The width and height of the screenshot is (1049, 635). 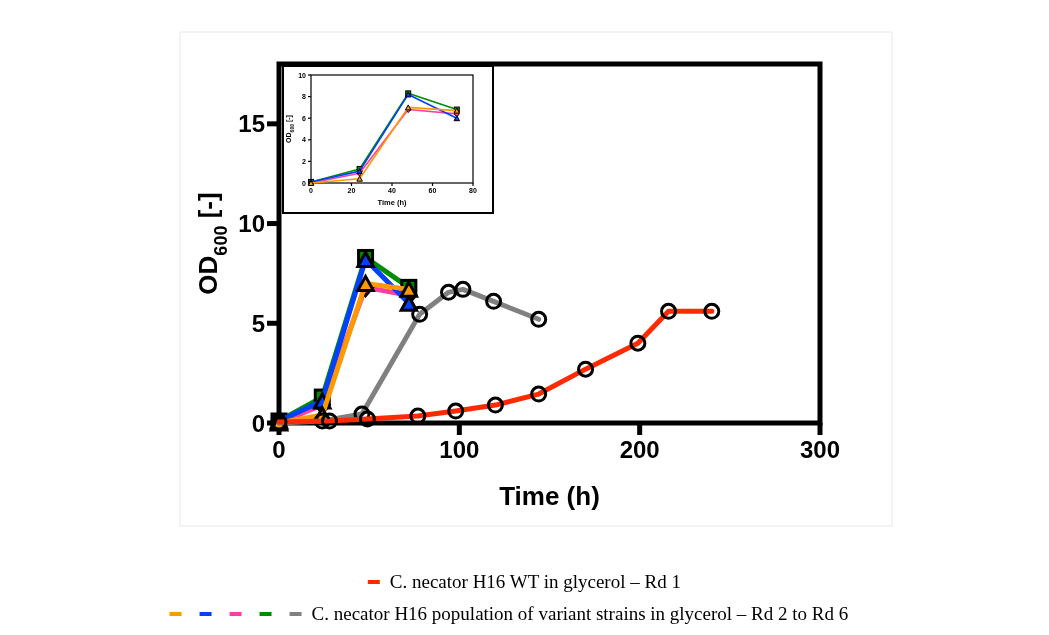 What do you see at coordinates (258, 423) in the screenshot?
I see `y-tick-label: 0` at bounding box center [258, 423].